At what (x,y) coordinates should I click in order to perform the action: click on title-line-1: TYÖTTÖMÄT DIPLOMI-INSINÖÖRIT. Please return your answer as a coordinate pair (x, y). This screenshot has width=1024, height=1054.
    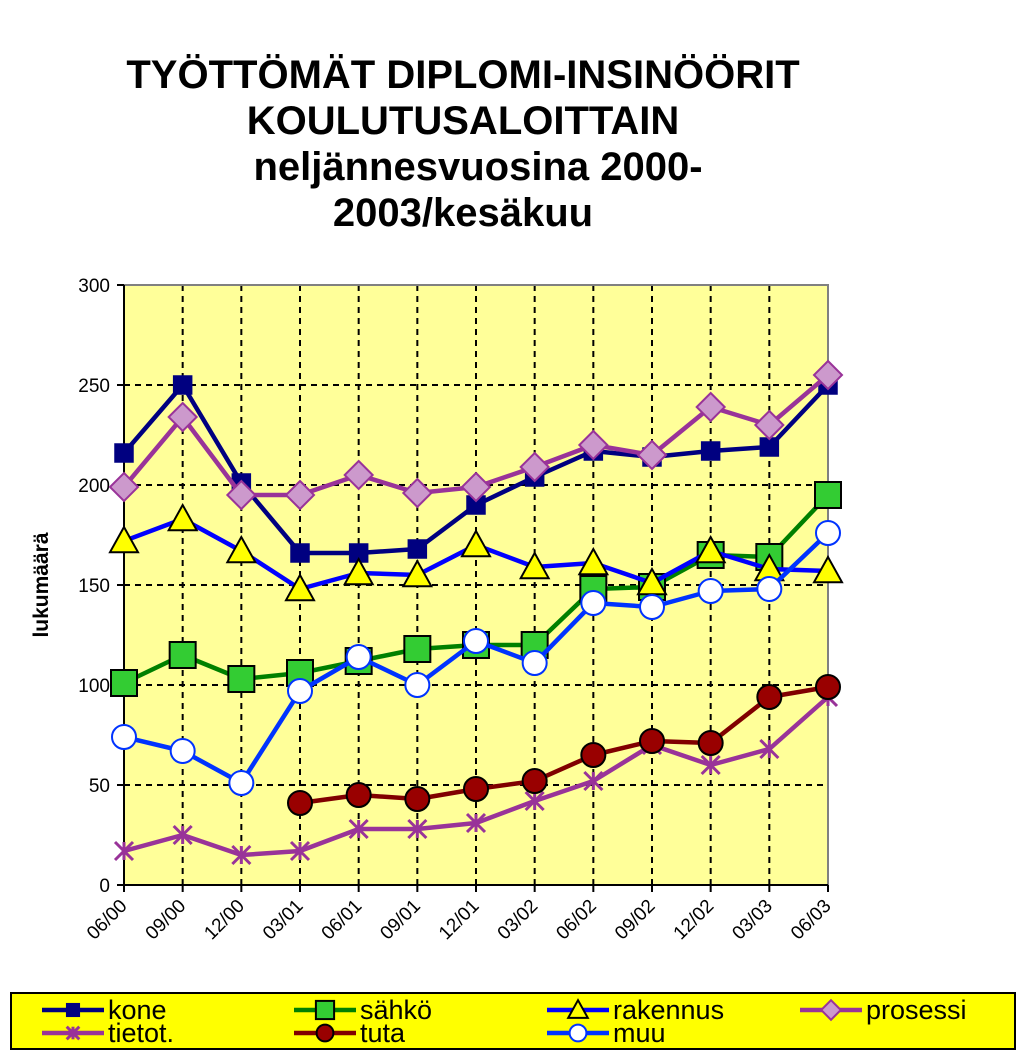
    Looking at the image, I should click on (462, 74).